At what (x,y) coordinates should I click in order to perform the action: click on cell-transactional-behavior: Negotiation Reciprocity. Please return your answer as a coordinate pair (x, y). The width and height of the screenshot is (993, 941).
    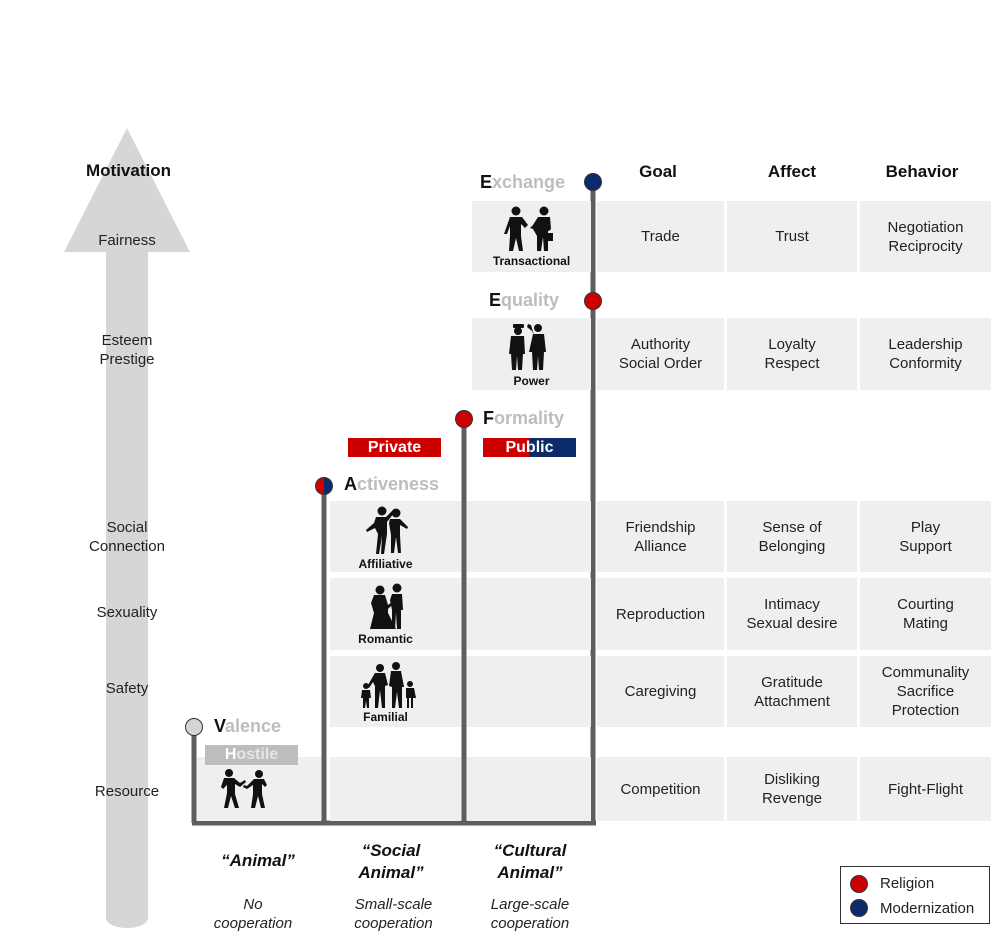
    Looking at the image, I should click on (925, 236).